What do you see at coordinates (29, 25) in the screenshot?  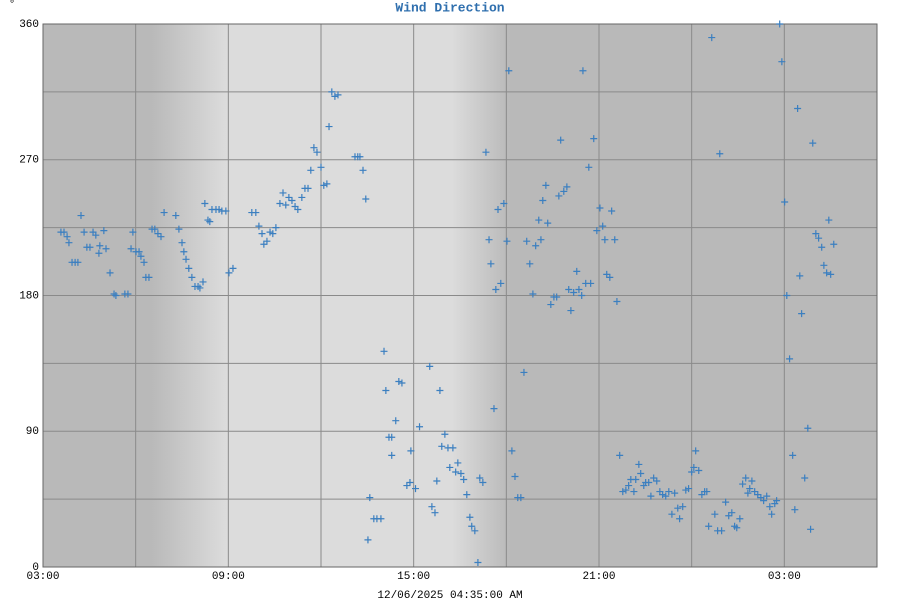 I see `y-tick-label: 360` at bounding box center [29, 25].